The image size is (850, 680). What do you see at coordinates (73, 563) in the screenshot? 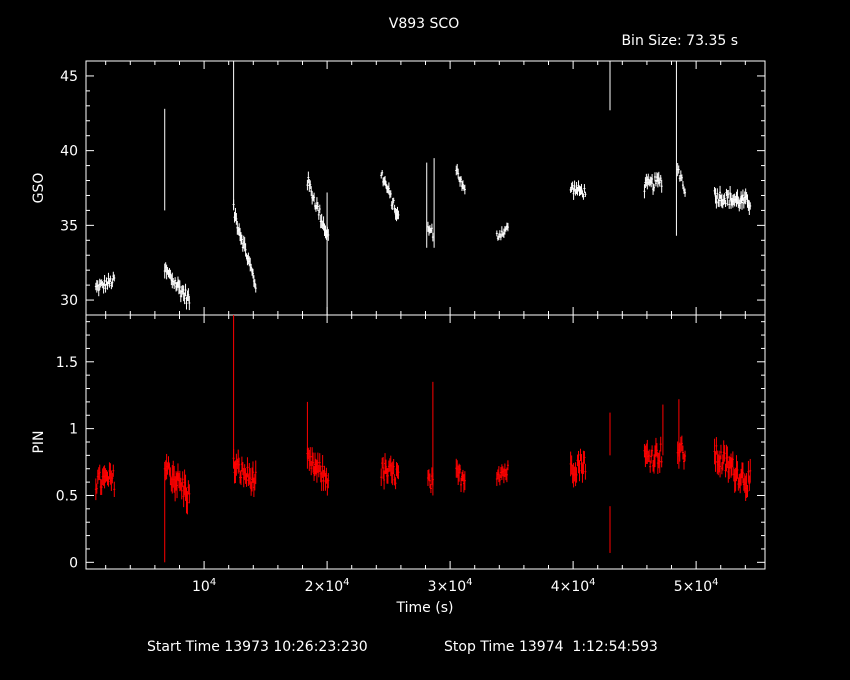
I see `y-tick-label: 0` at bounding box center [73, 563].